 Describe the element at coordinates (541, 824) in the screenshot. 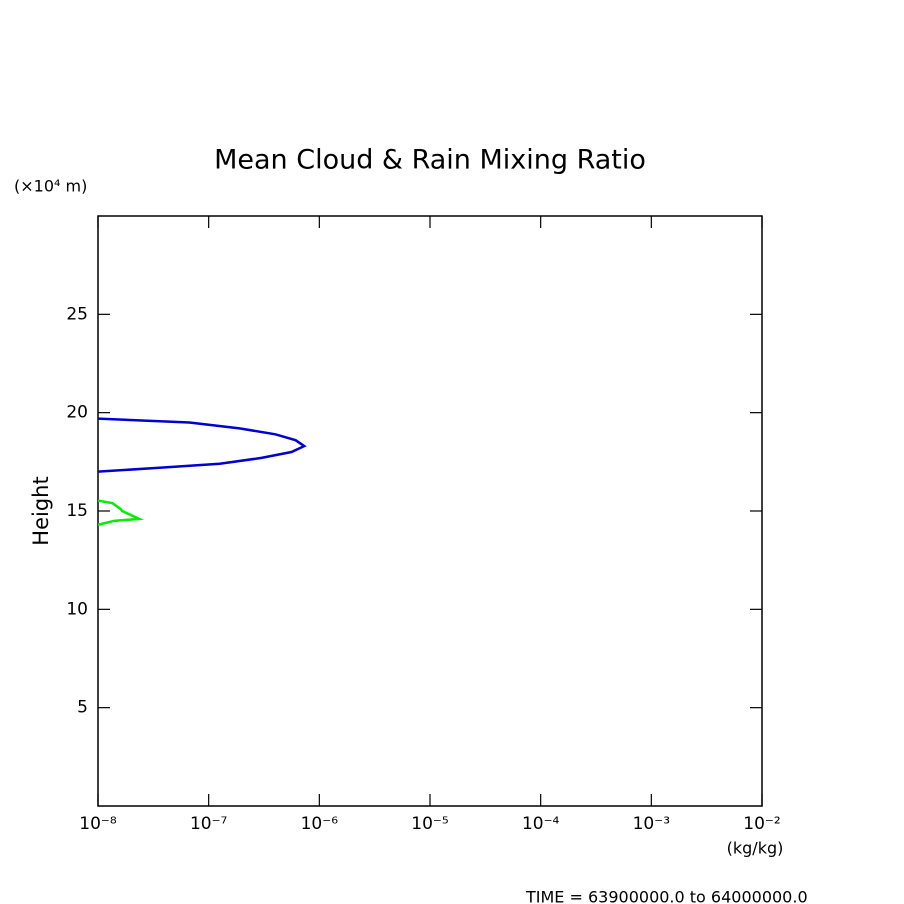

I see `x-tick-label: 10⁻⁴` at that location.